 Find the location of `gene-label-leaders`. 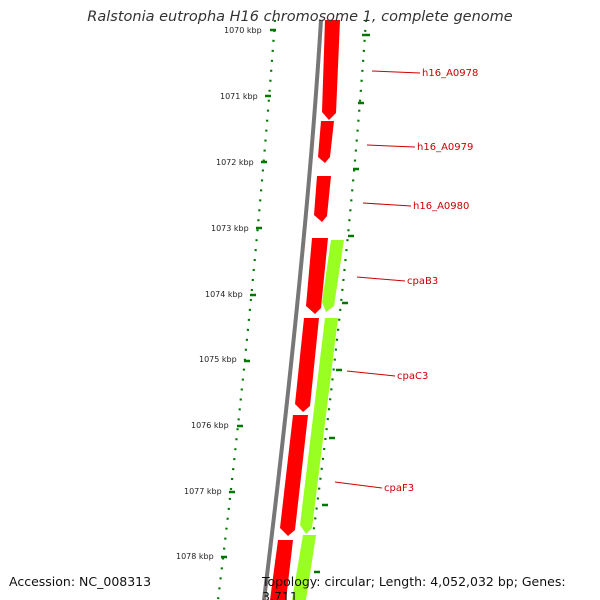

gene-label-leaders is located at coordinates (377, 279).